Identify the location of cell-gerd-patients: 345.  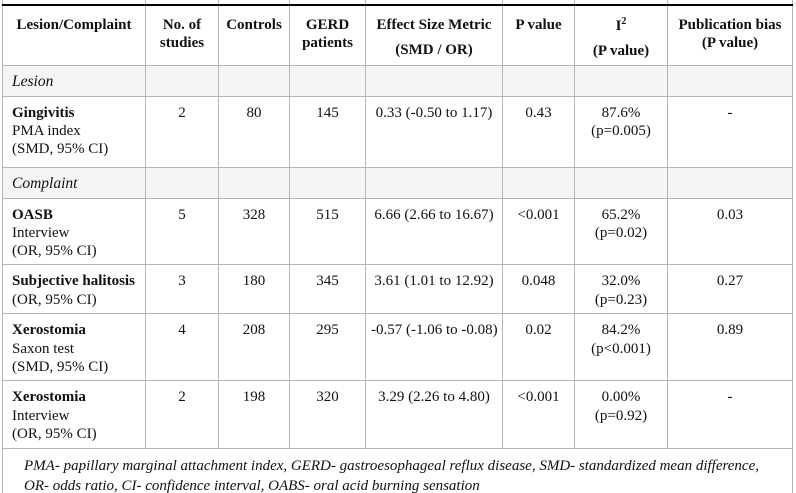
(327, 289).